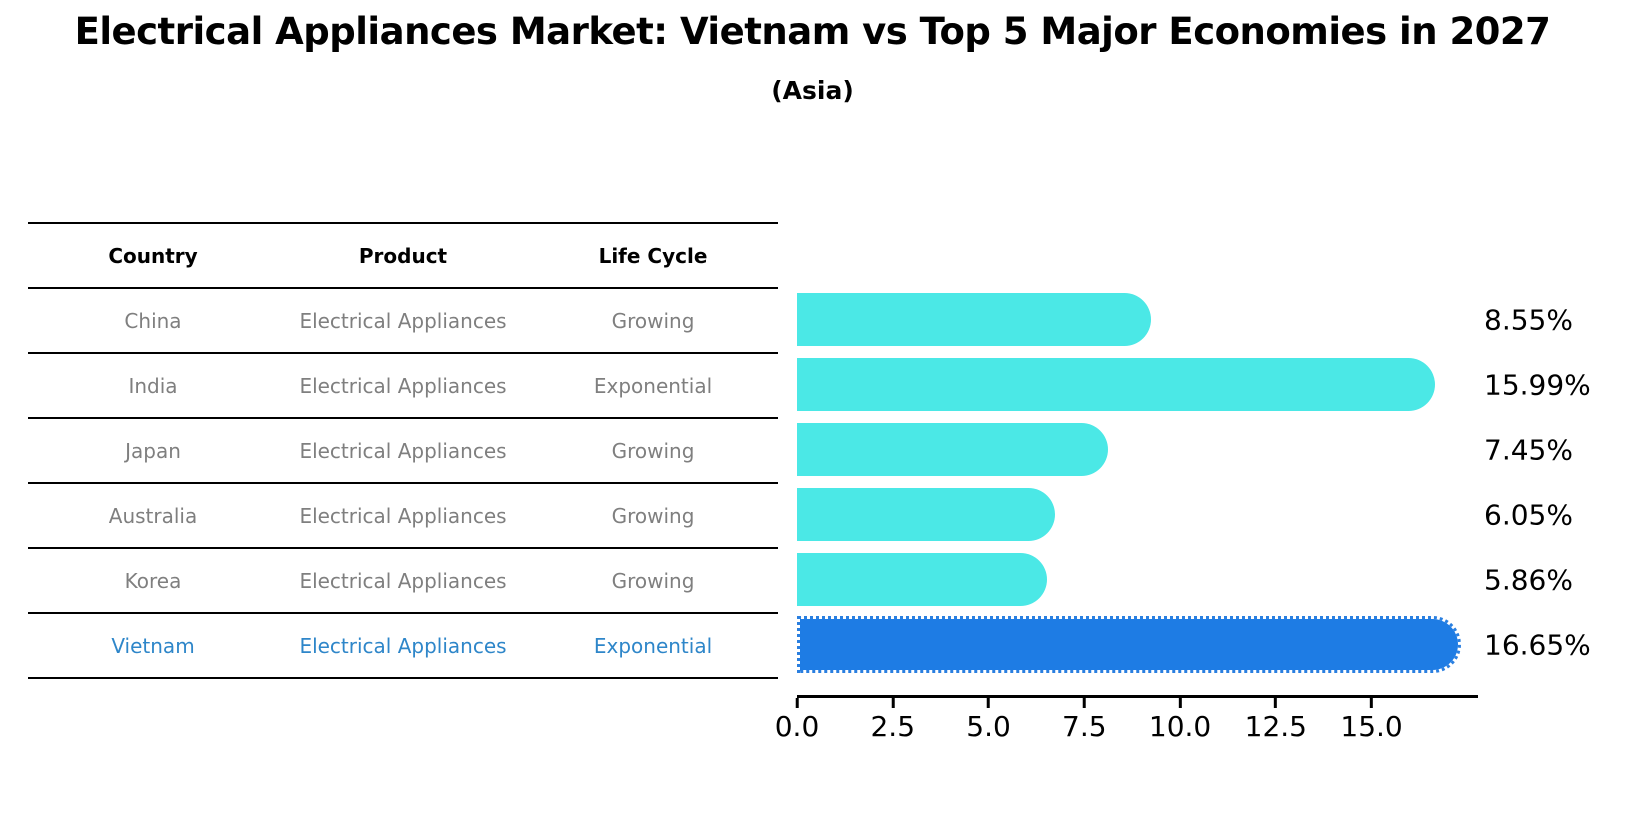 The image size is (1625, 823). What do you see at coordinates (153, 645) in the screenshot?
I see `cell-country: Vietnam` at bounding box center [153, 645].